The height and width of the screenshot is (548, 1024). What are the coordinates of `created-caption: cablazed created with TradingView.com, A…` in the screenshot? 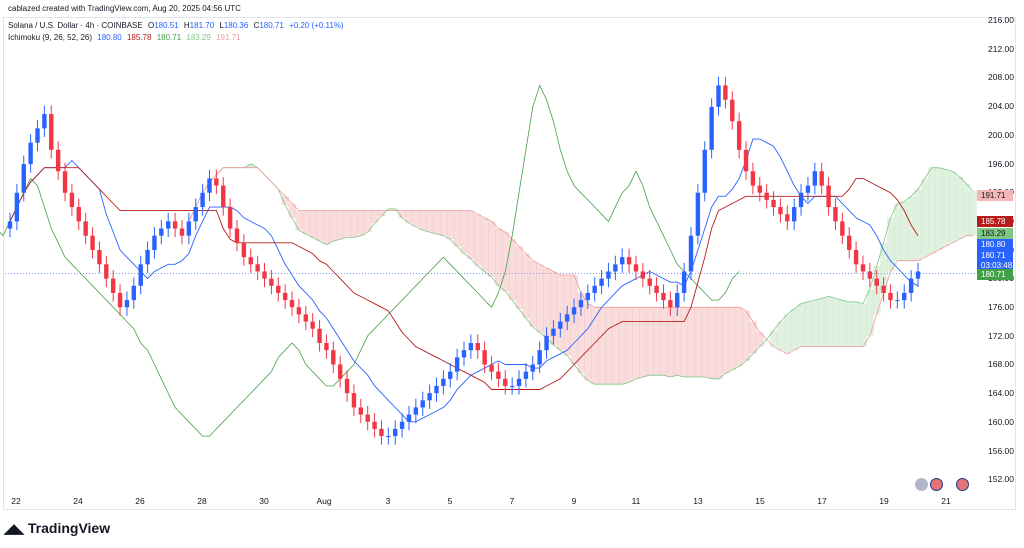 It's located at (124, 8).